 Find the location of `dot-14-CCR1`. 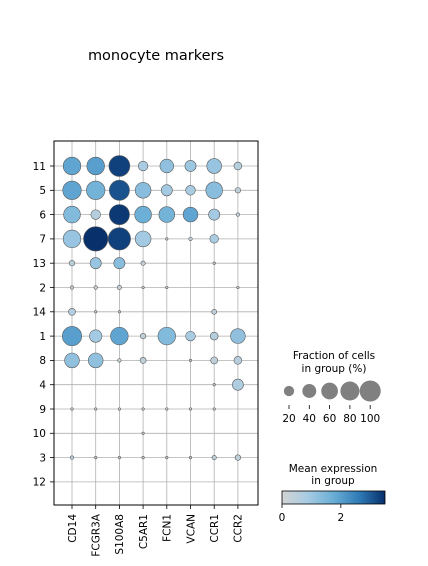

dot-14-CCR1 is located at coordinates (214, 311).